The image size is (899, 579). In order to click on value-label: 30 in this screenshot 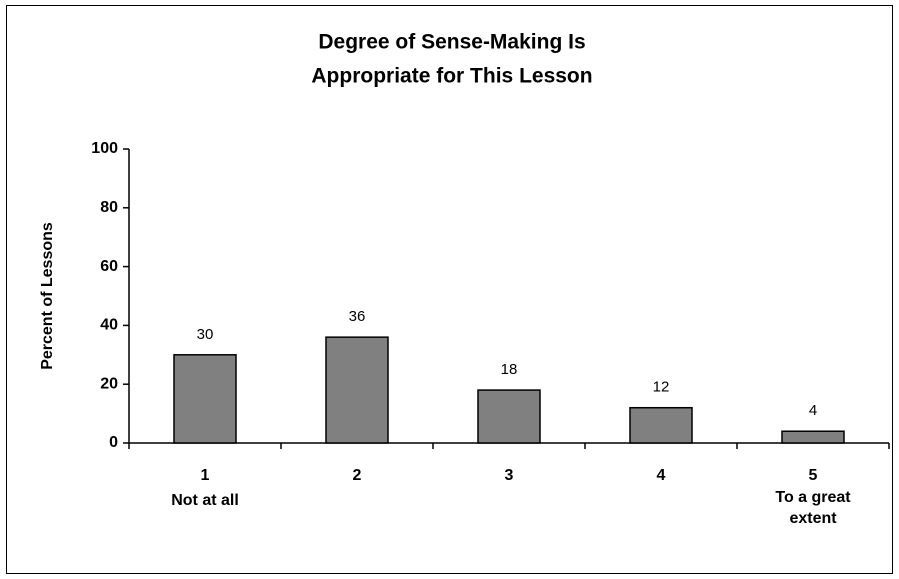, I will do `click(205, 334)`.